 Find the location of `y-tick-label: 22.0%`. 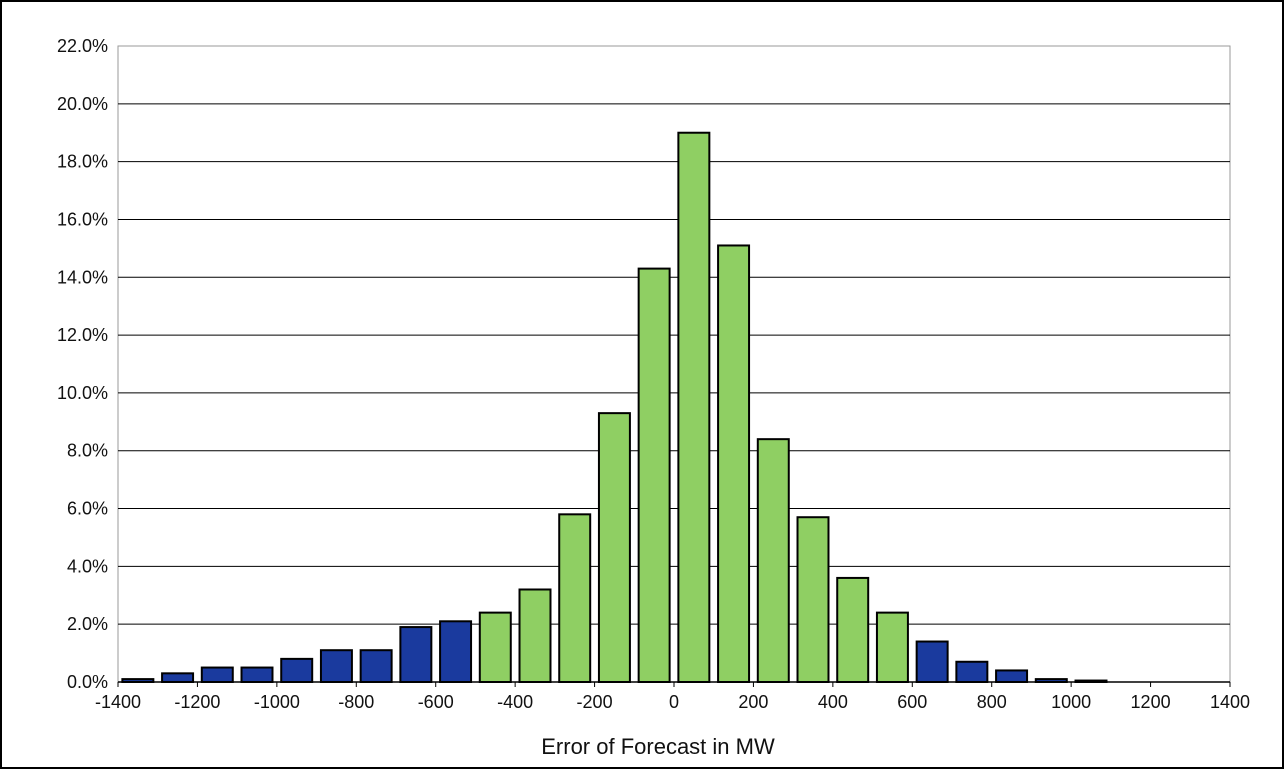

y-tick-label: 22.0% is located at coordinates (82, 46).